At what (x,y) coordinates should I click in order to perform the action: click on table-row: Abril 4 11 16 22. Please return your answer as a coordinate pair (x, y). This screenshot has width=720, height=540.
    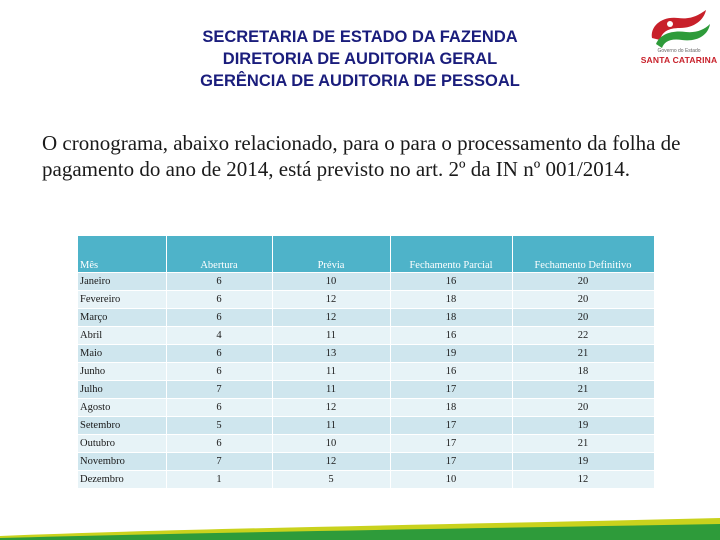
    Looking at the image, I should click on (366, 335).